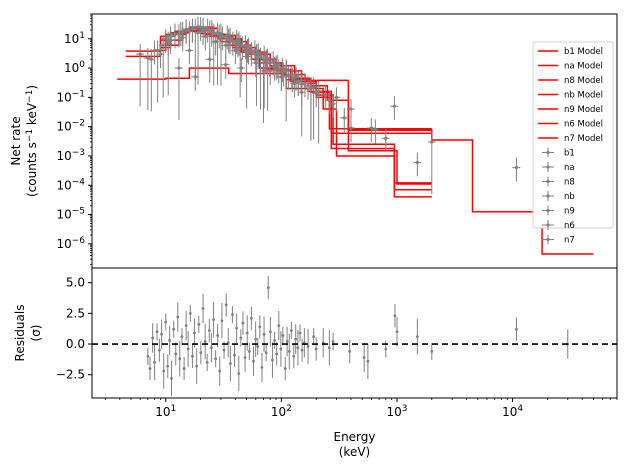 Image resolution: width=630 pixels, height=470 pixels. Describe the element at coordinates (396, 411) in the screenshot. I see `x-tick-label: 103` at that location.